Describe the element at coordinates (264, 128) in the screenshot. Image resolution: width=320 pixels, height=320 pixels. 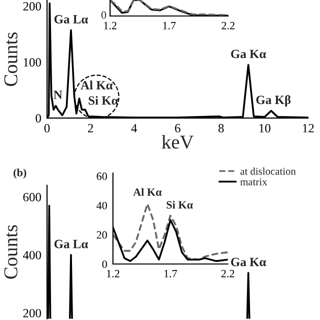
I see `x-tick-label: 10` at that location.